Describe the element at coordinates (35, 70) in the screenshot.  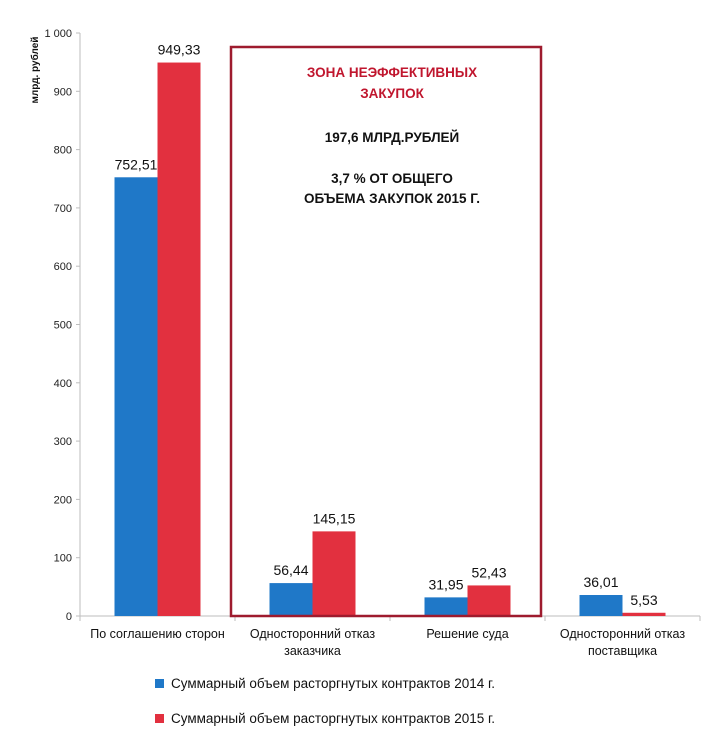
I see `y-axis-label: млрд. рублей` at that location.